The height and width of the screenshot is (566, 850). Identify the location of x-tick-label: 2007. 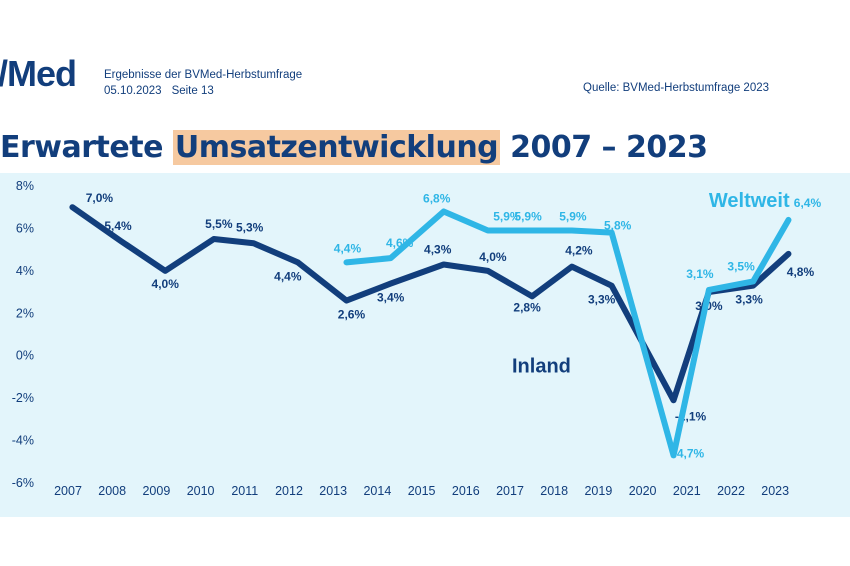
(68, 491).